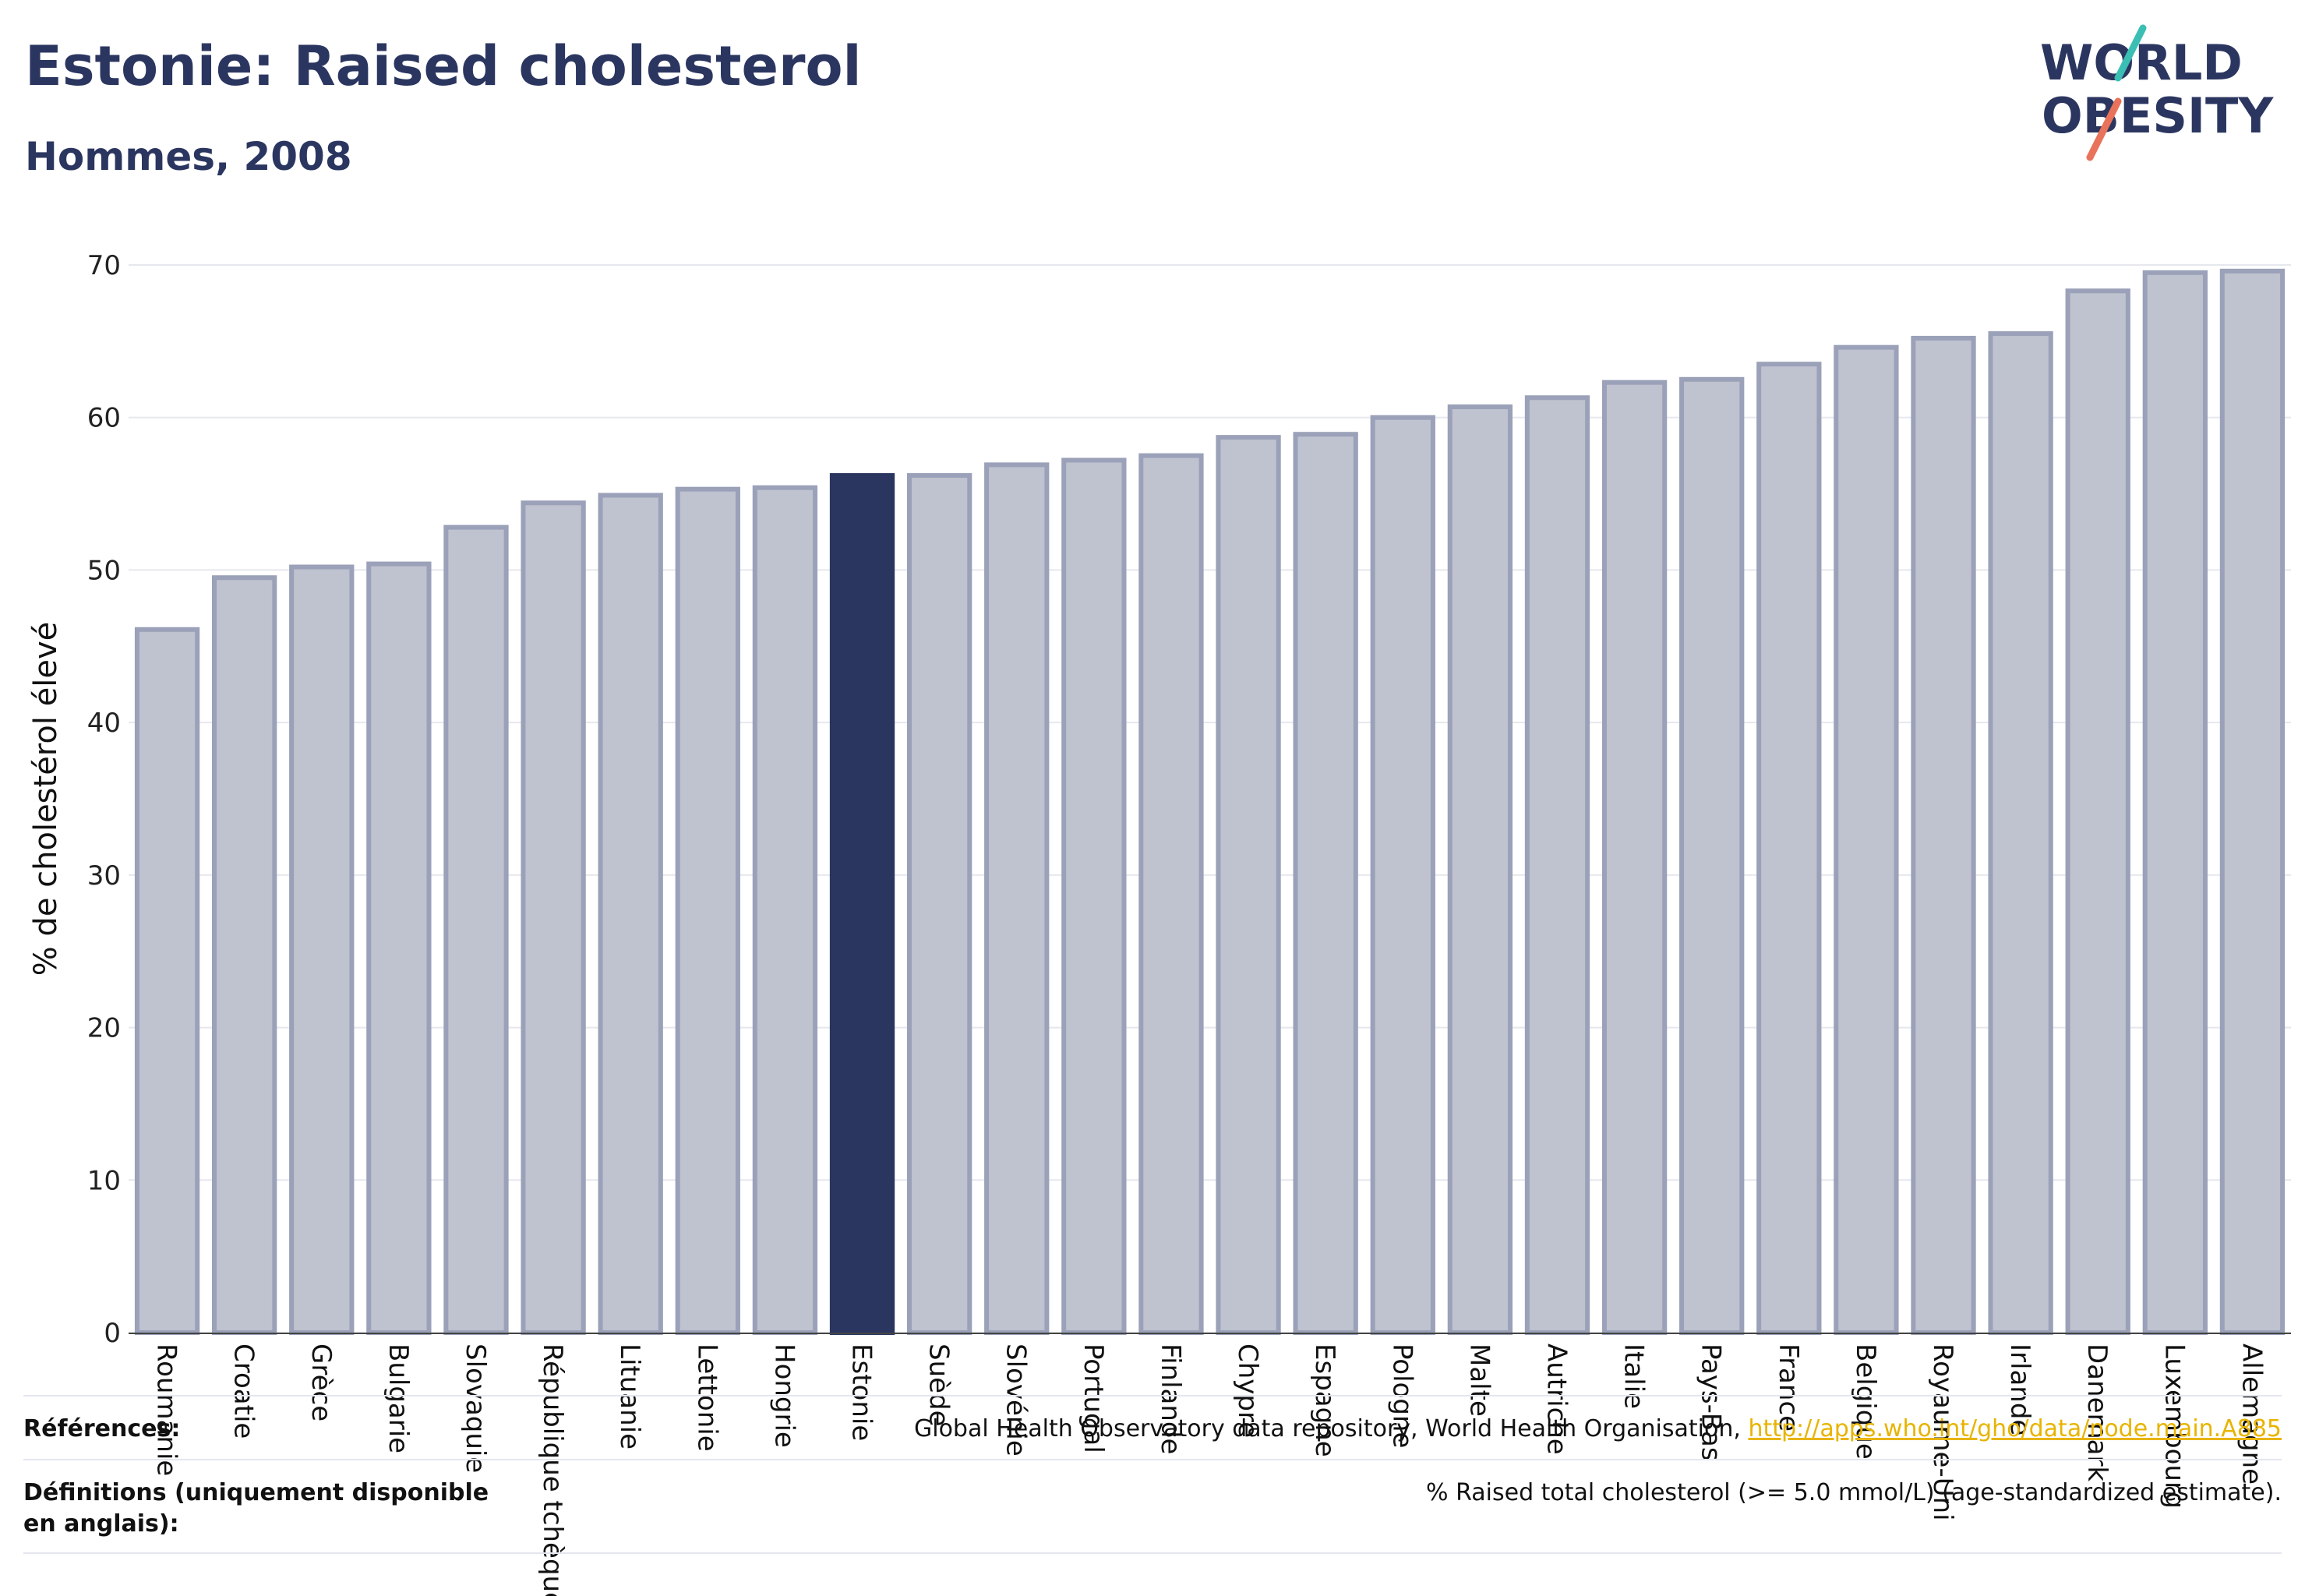 The image size is (2305, 1596). I want to click on references-label: Références:, so click(102, 1428).